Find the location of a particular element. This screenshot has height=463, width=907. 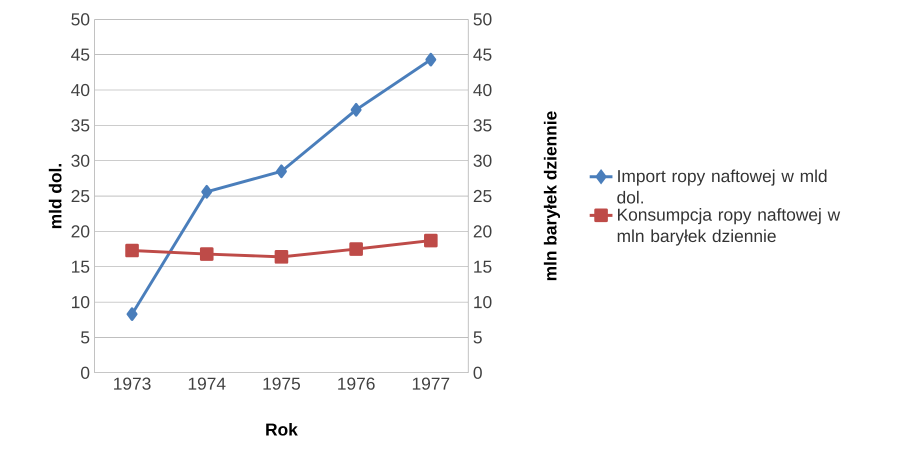

y2-tick-label: 0 is located at coordinates (478, 373).